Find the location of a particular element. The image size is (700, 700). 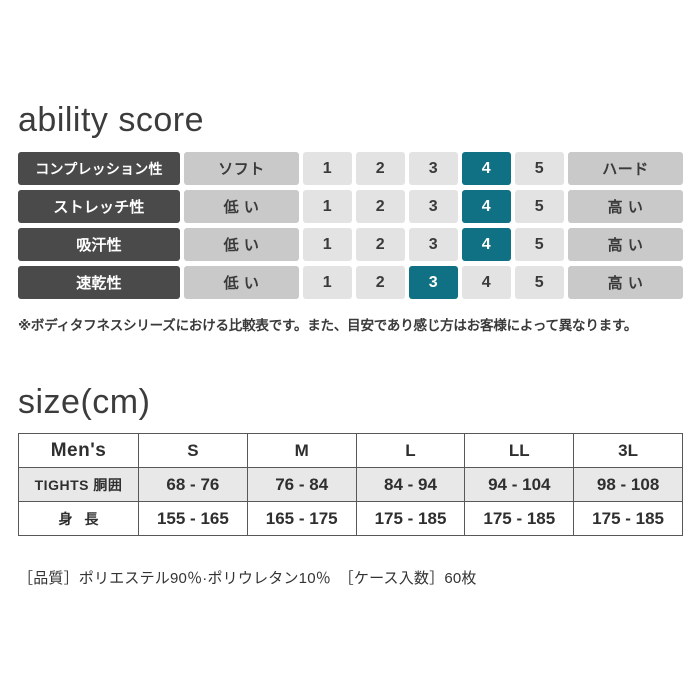

size-header-row: Men's S M L LL 3L is located at coordinates (350, 450).